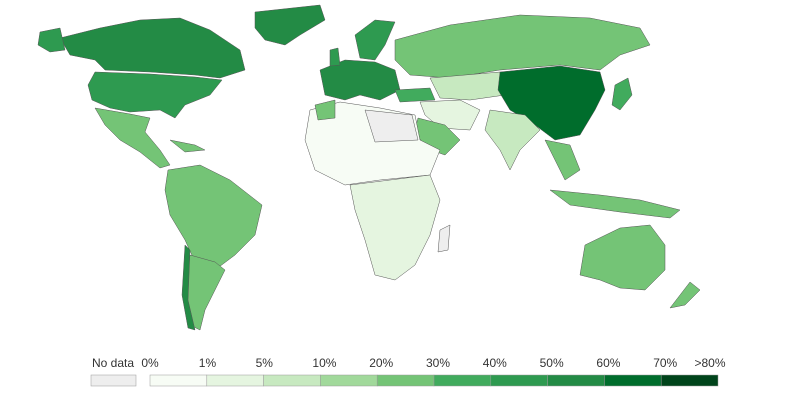 This screenshot has width=800, height=400. What do you see at coordinates (438, 363) in the screenshot?
I see `legend-label: 30%` at bounding box center [438, 363].